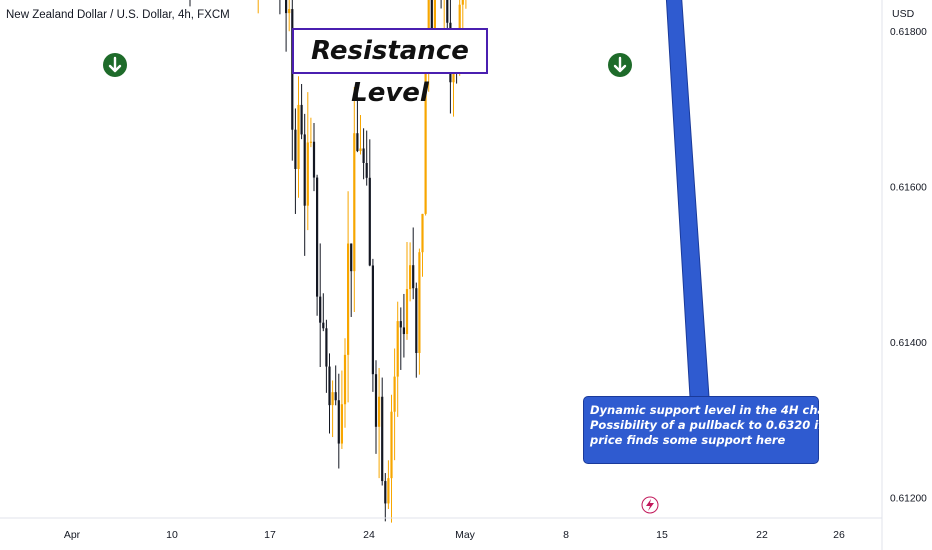 The width and height of the screenshot is (932, 550). What do you see at coordinates (213, 15) in the screenshot?
I see `symbol-exchange: FXCM` at bounding box center [213, 15].